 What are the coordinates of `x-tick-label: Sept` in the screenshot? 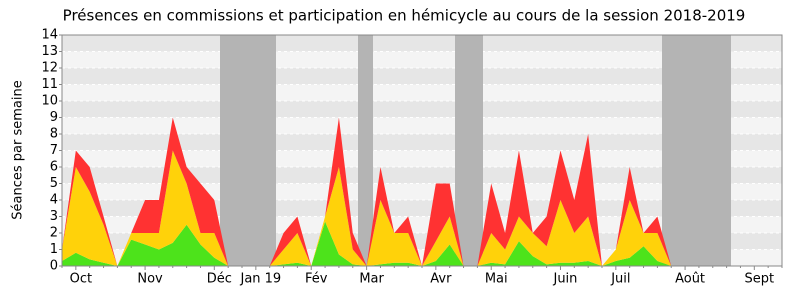 It's located at (760, 279).